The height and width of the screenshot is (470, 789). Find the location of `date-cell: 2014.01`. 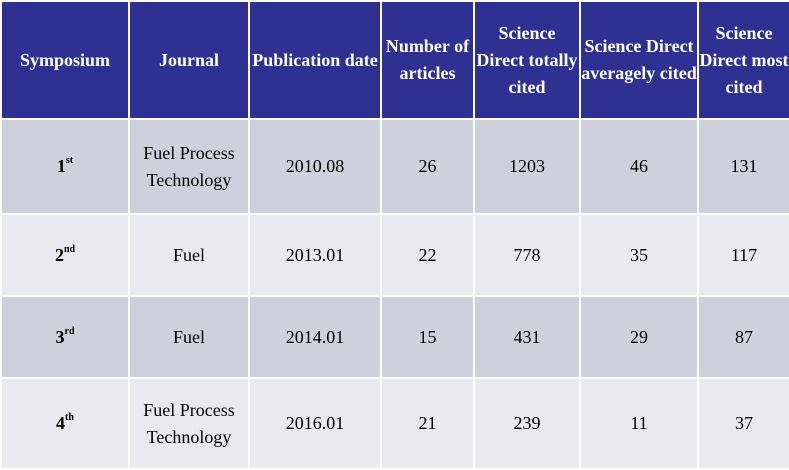

date-cell: 2014.01 is located at coordinates (315, 337).